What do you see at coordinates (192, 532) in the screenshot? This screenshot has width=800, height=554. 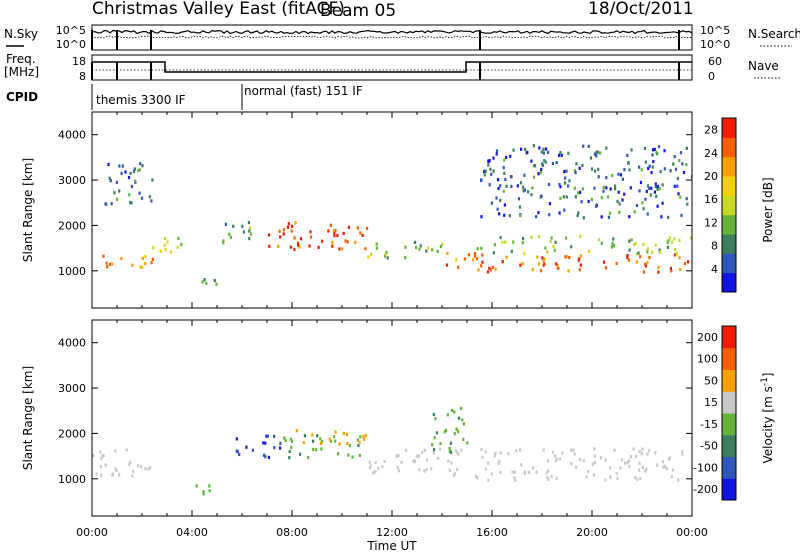 I see `x-tick-label: 04:00` at bounding box center [192, 532].